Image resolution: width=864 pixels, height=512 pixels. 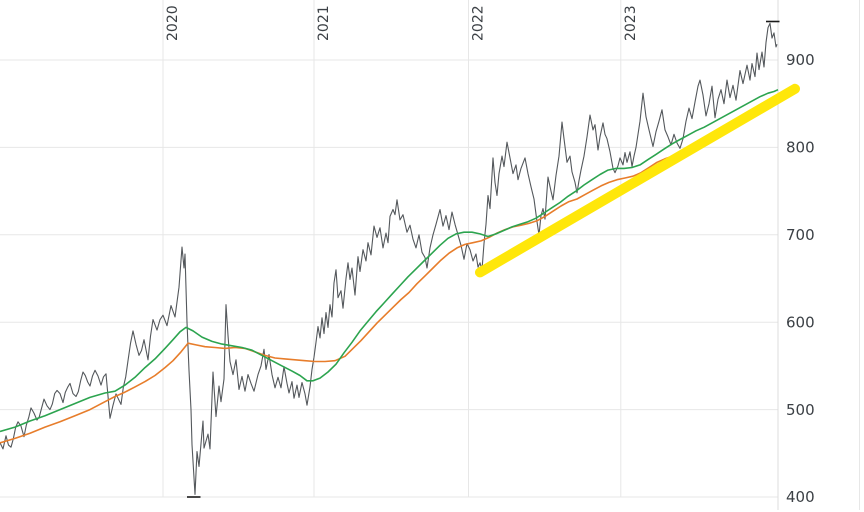 I want to click on y-tick-label-600: 600, so click(x=800, y=322).